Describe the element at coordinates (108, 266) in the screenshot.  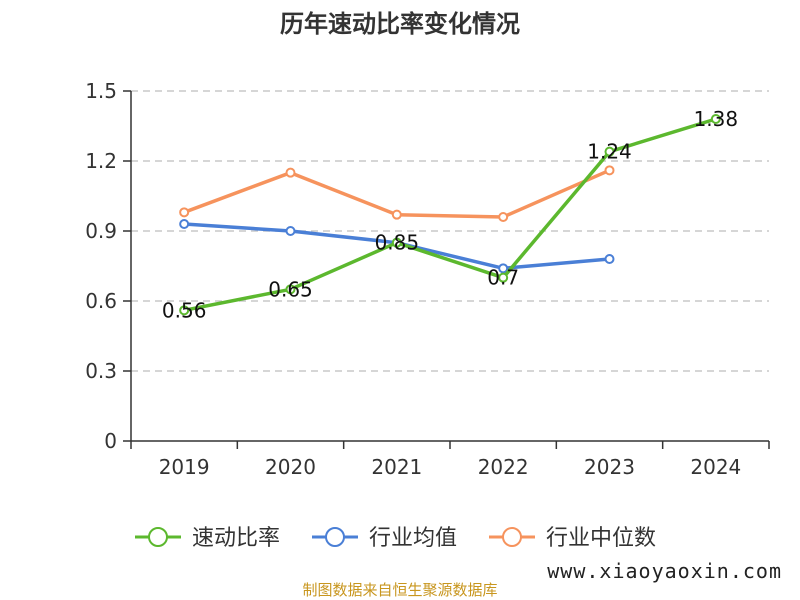
I see `y-axis-ticks: 0 0.3 0.6 0.9 1.2 1.5` at that location.